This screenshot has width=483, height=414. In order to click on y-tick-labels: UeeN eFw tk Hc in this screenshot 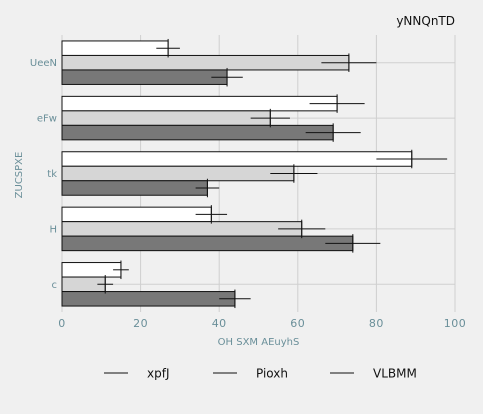, I will do `click(43, 174)`.